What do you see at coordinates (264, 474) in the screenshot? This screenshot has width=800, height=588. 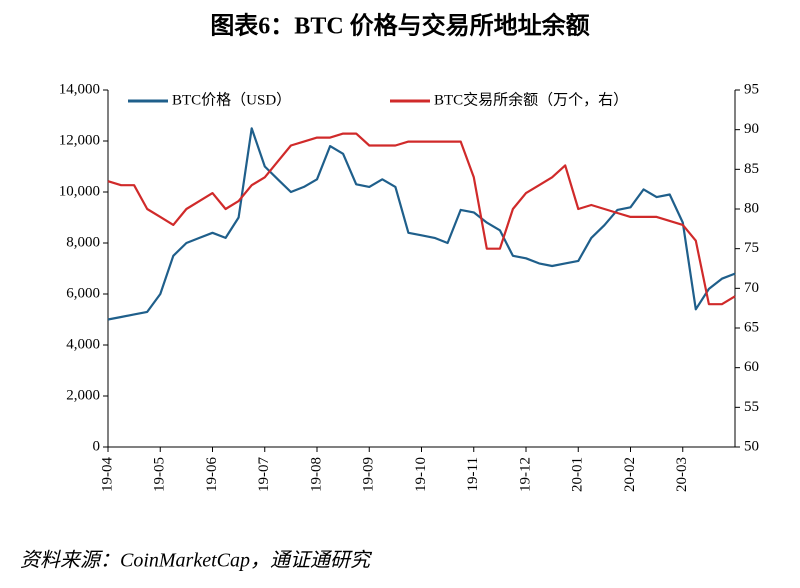 I see `x-tick-label: 19-07` at bounding box center [264, 474].